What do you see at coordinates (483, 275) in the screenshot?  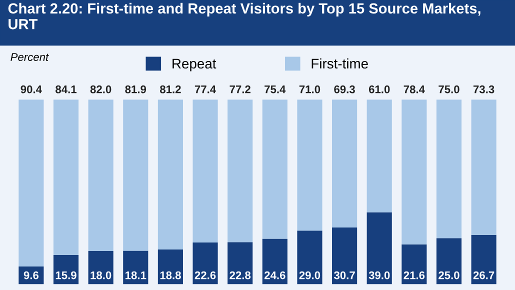 I see `data-label: 26.7` at bounding box center [483, 275].